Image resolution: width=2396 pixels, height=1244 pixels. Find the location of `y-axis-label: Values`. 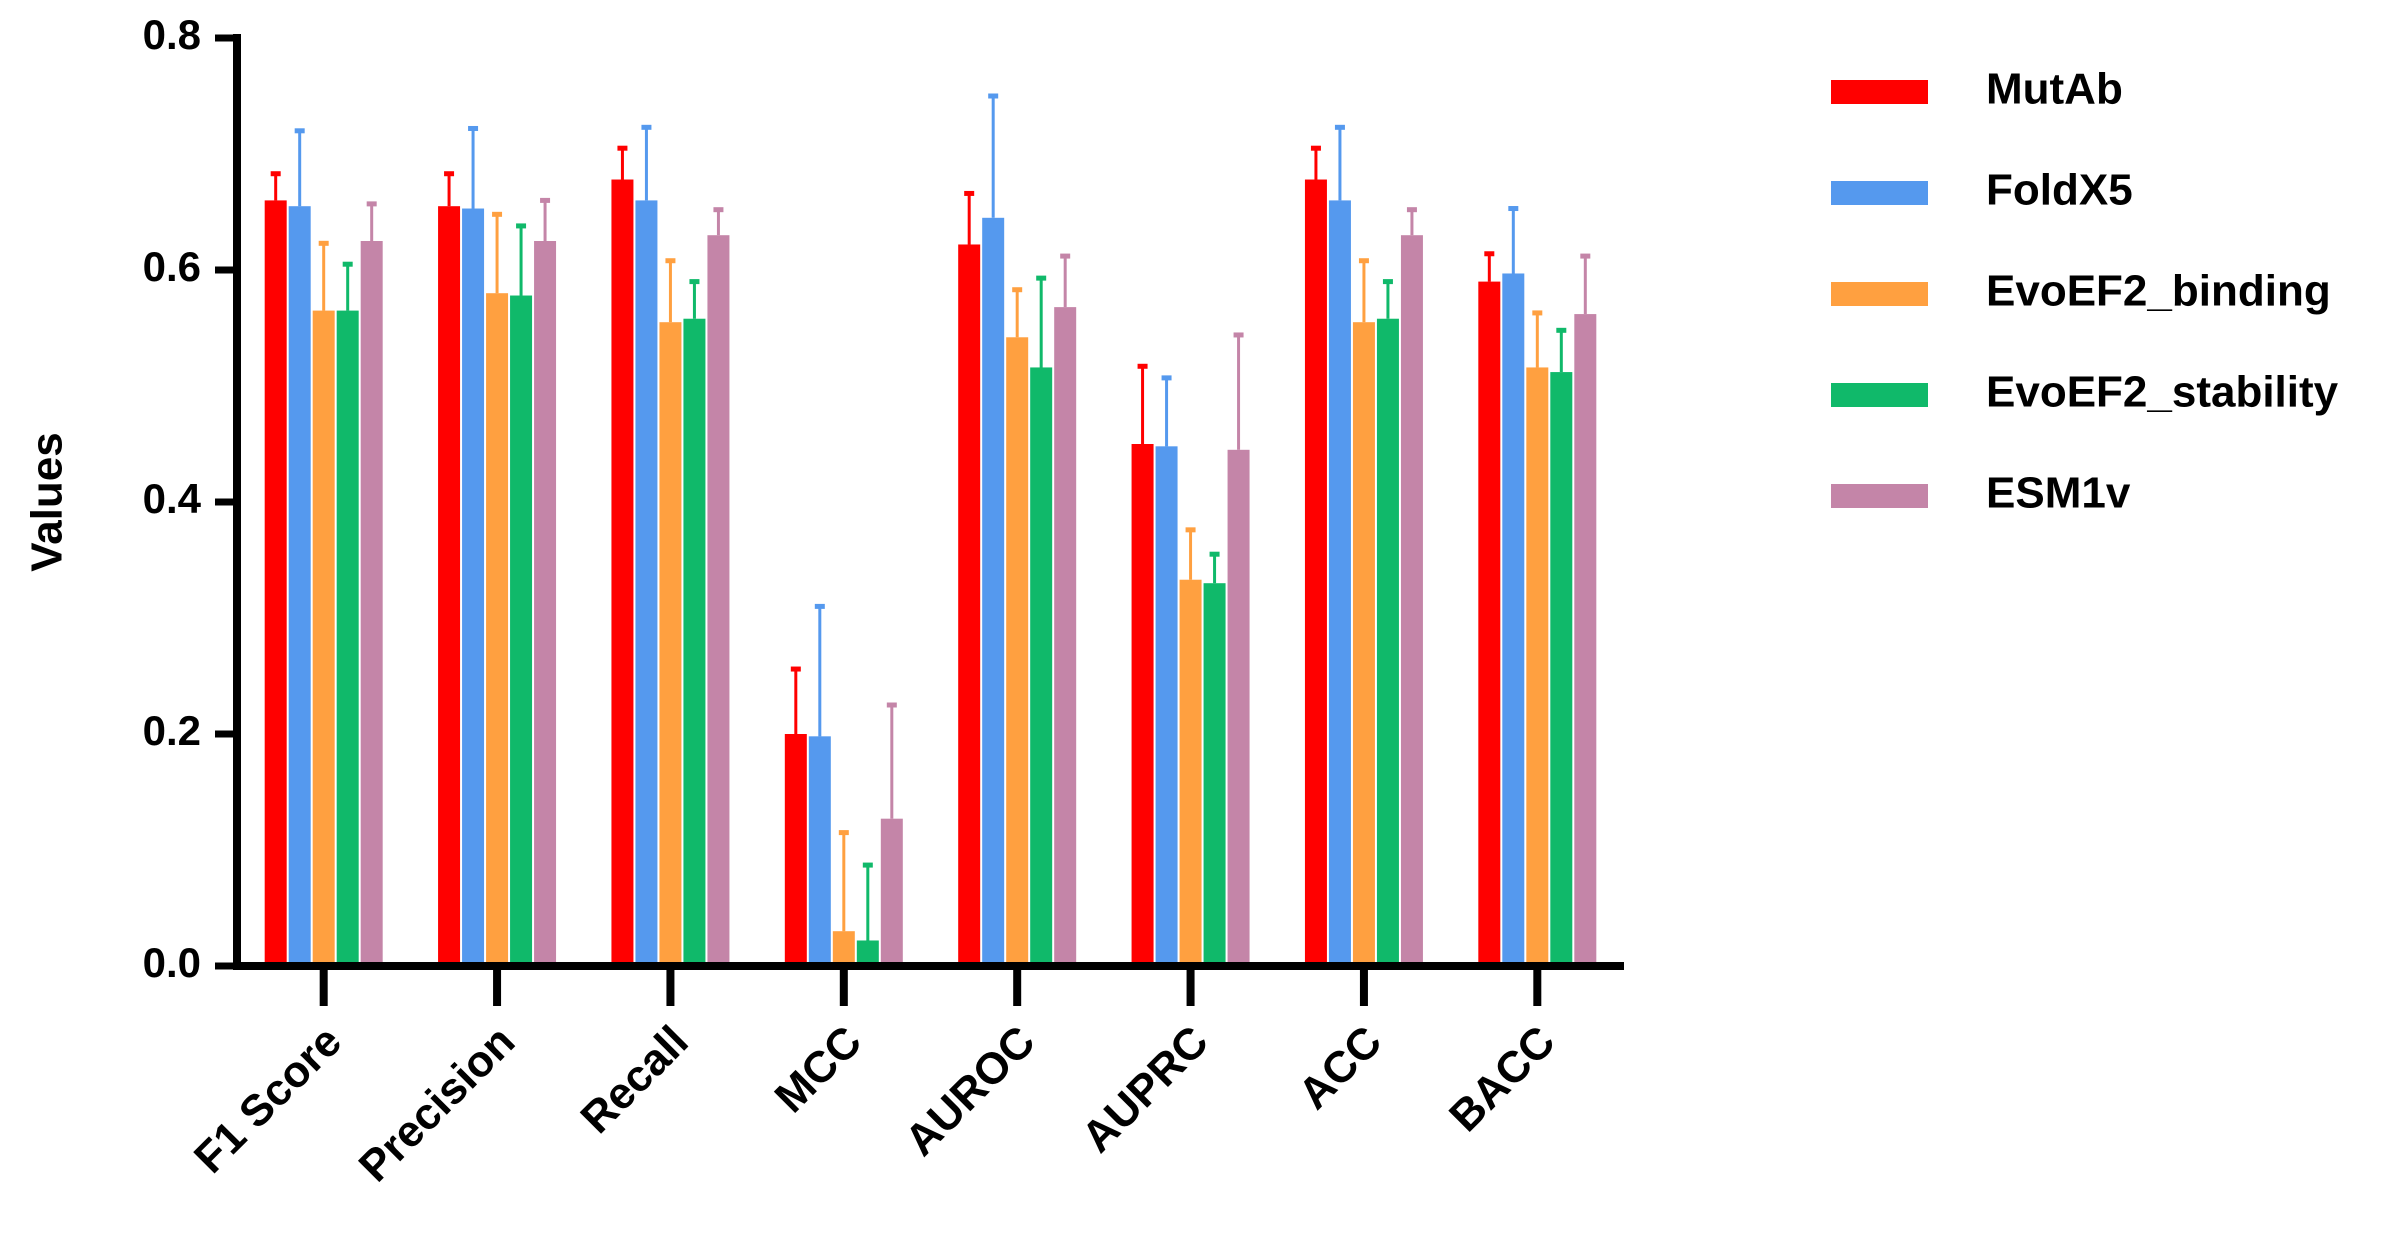

y-axis-label: Values is located at coordinates (47, 501).